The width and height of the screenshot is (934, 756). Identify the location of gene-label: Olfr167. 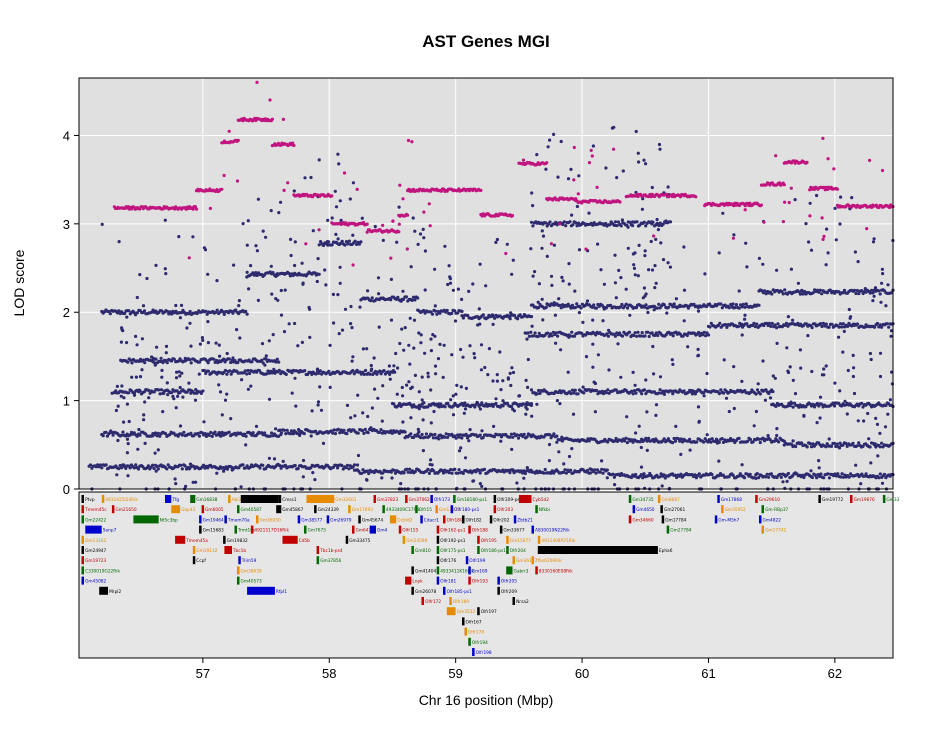
(474, 622).